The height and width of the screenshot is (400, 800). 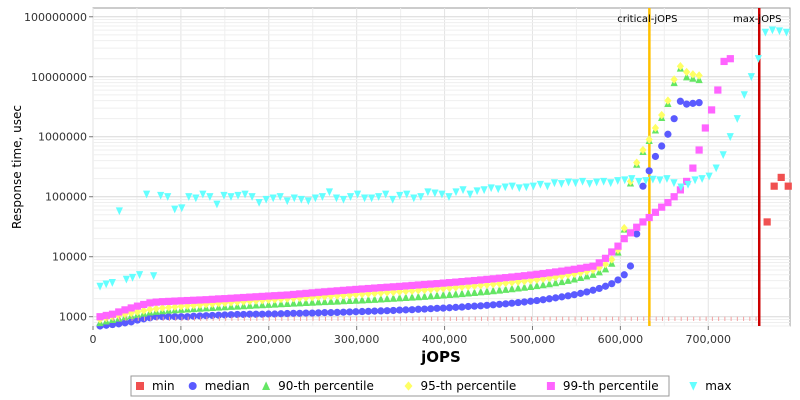 I want to click on y-tick-label: 100000000, so click(x=55, y=17).